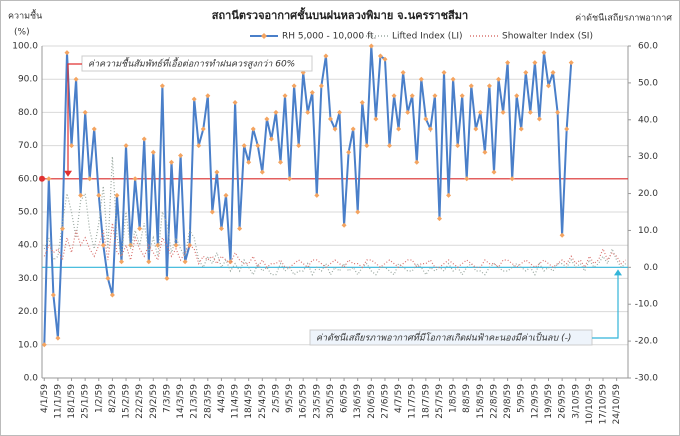 Image resolution: width=680 pixels, height=436 pixels. What do you see at coordinates (222, 398) in the screenshot?
I see `x-tick-label: 4/4/59` at bounding box center [222, 398].